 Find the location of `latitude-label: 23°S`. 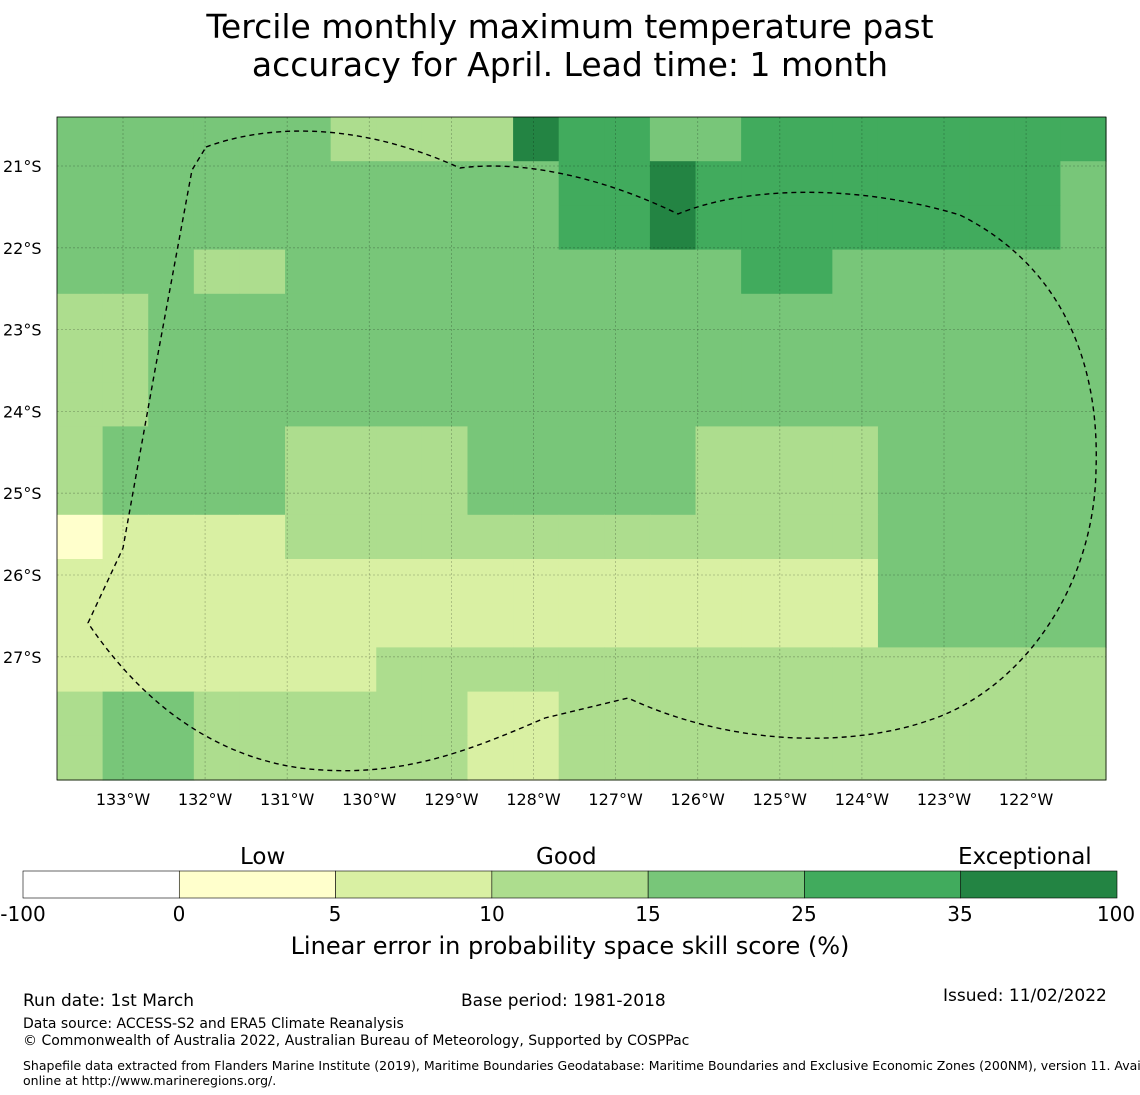

latitude-label: 23°S is located at coordinates (22, 330).